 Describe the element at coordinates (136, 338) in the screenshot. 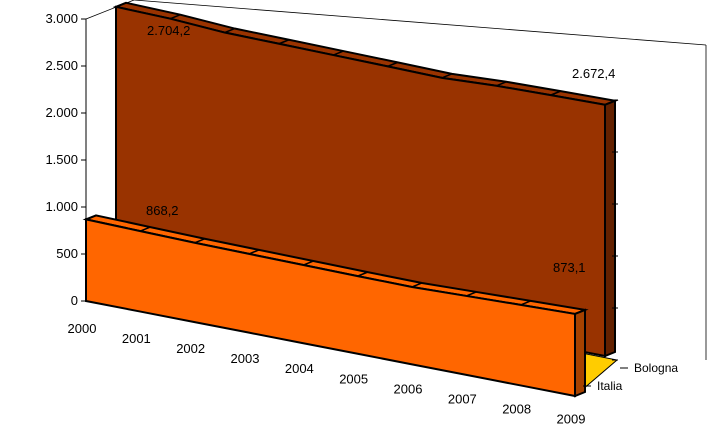

I see `x-tick-label: 2001` at that location.